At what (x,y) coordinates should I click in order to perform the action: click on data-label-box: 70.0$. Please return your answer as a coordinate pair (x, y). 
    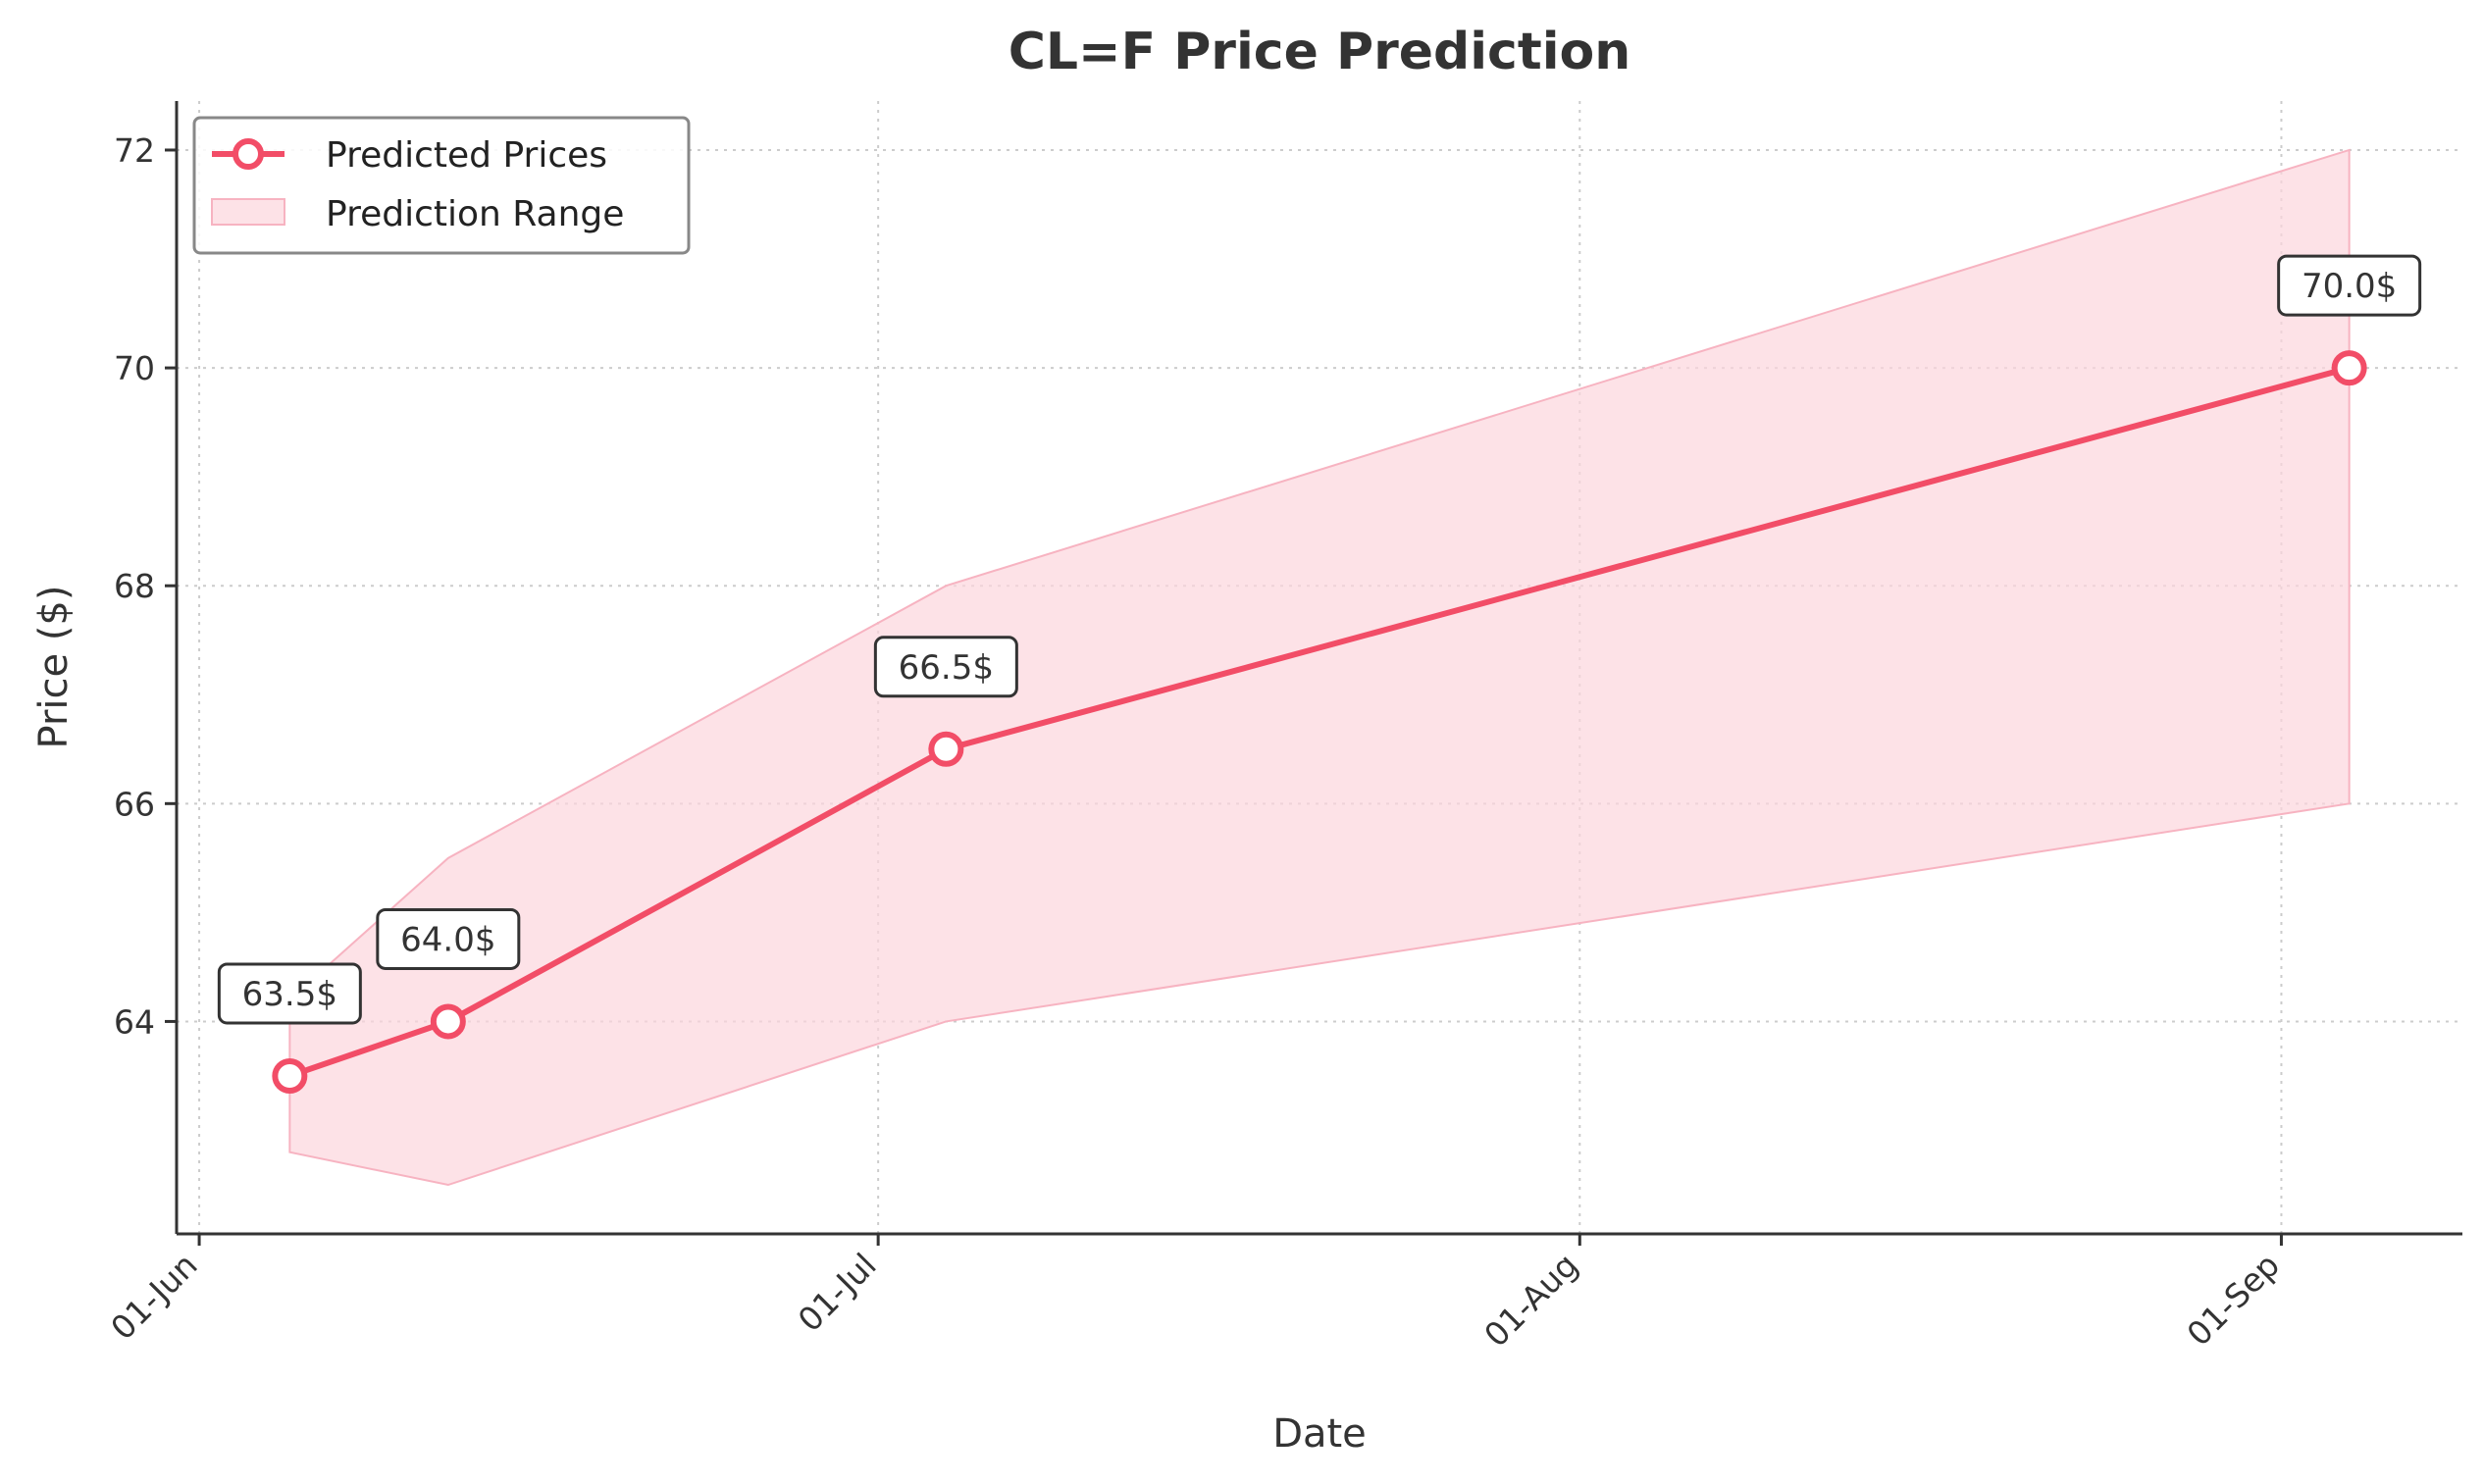
    Looking at the image, I should click on (2350, 285).